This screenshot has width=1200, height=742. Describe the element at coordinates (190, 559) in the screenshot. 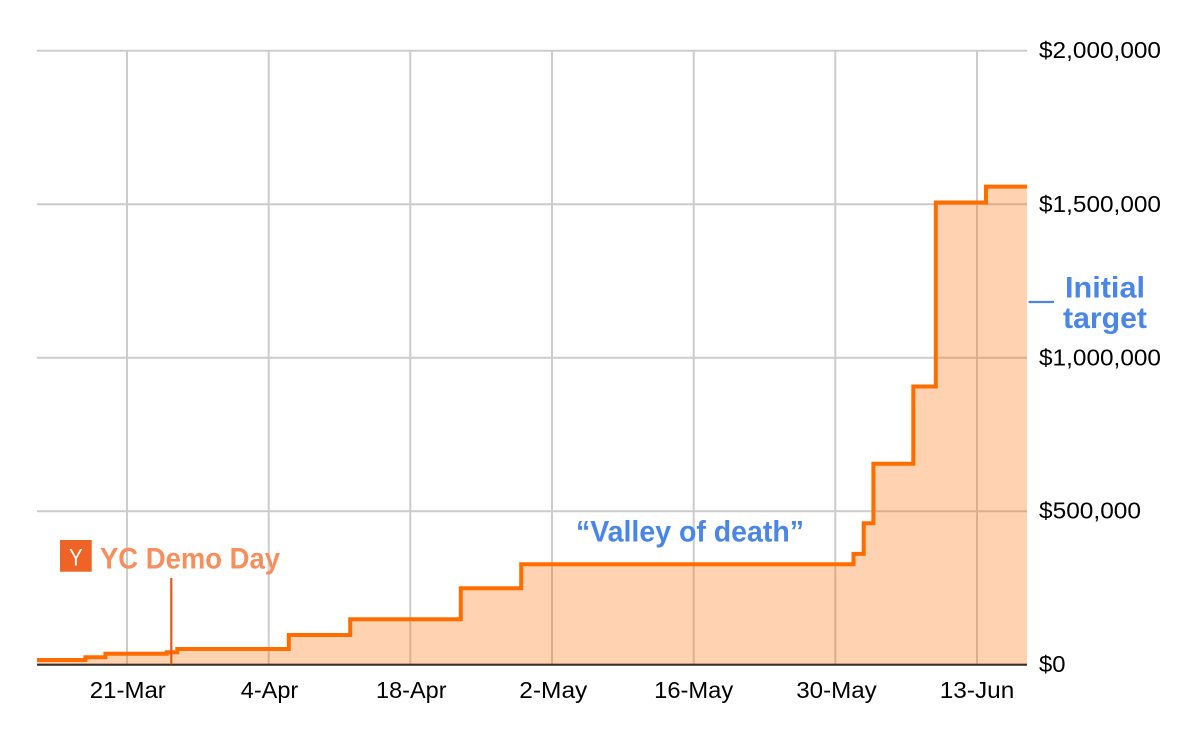

I see `svg-text: YC Demo Day` at that location.